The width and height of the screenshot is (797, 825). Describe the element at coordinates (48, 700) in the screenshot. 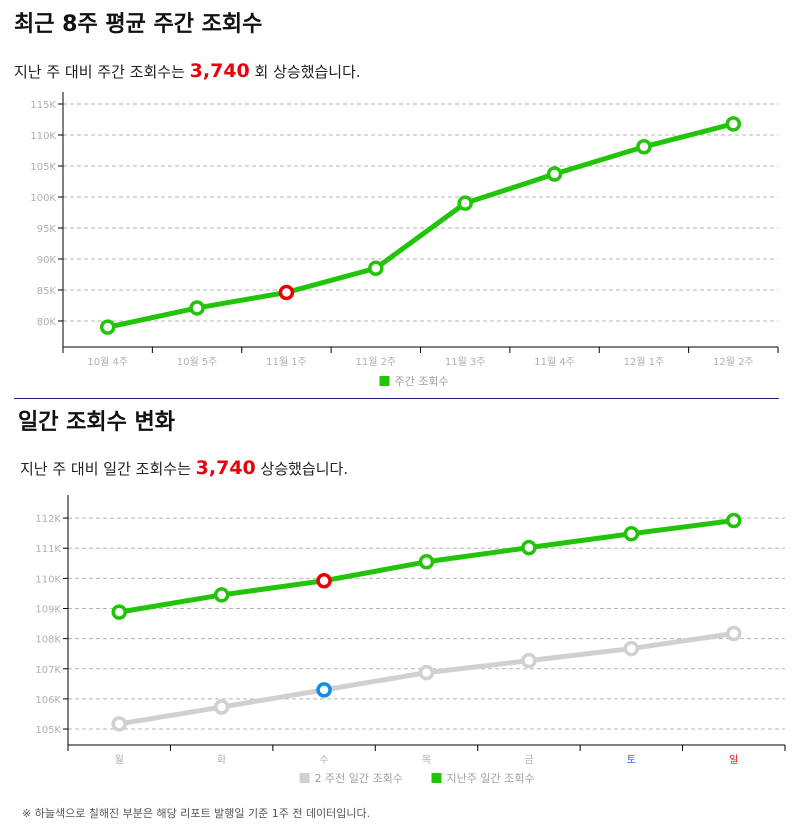

I see `y-tick-label: 106K` at that location.